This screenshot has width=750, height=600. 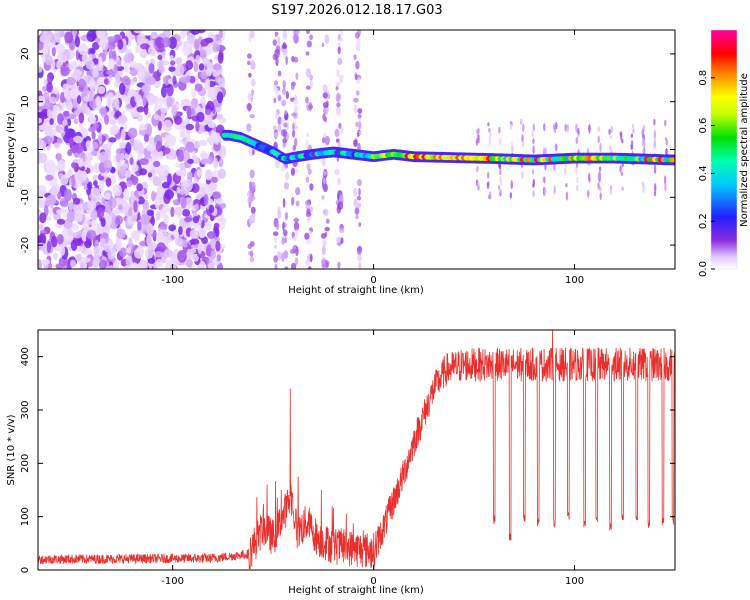 What do you see at coordinates (172, 581) in the screenshot?
I see `snr-xtick-label: -100` at bounding box center [172, 581].